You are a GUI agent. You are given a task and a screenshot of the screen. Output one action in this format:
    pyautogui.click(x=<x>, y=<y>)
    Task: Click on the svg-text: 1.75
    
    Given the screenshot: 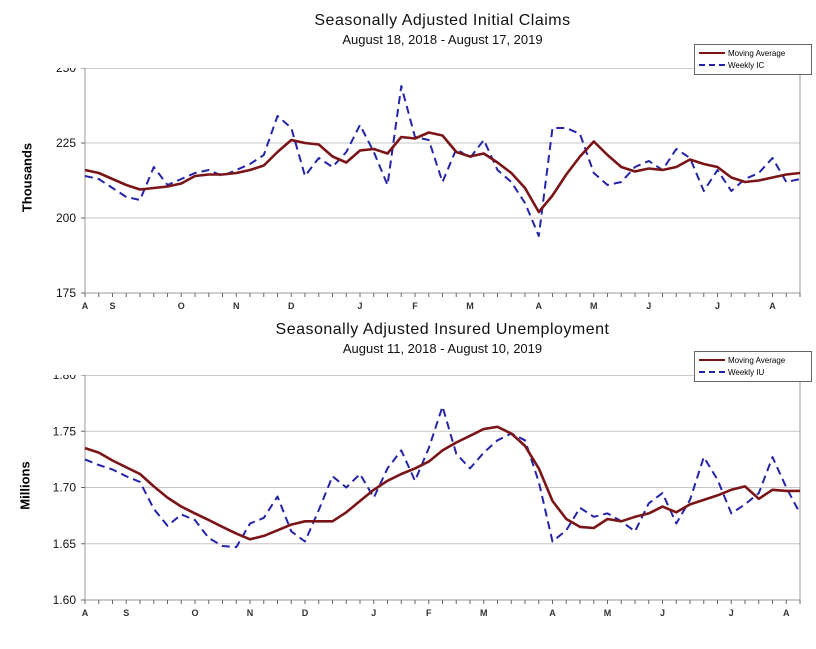 What is the action you would take?
    pyautogui.click(x=65, y=431)
    